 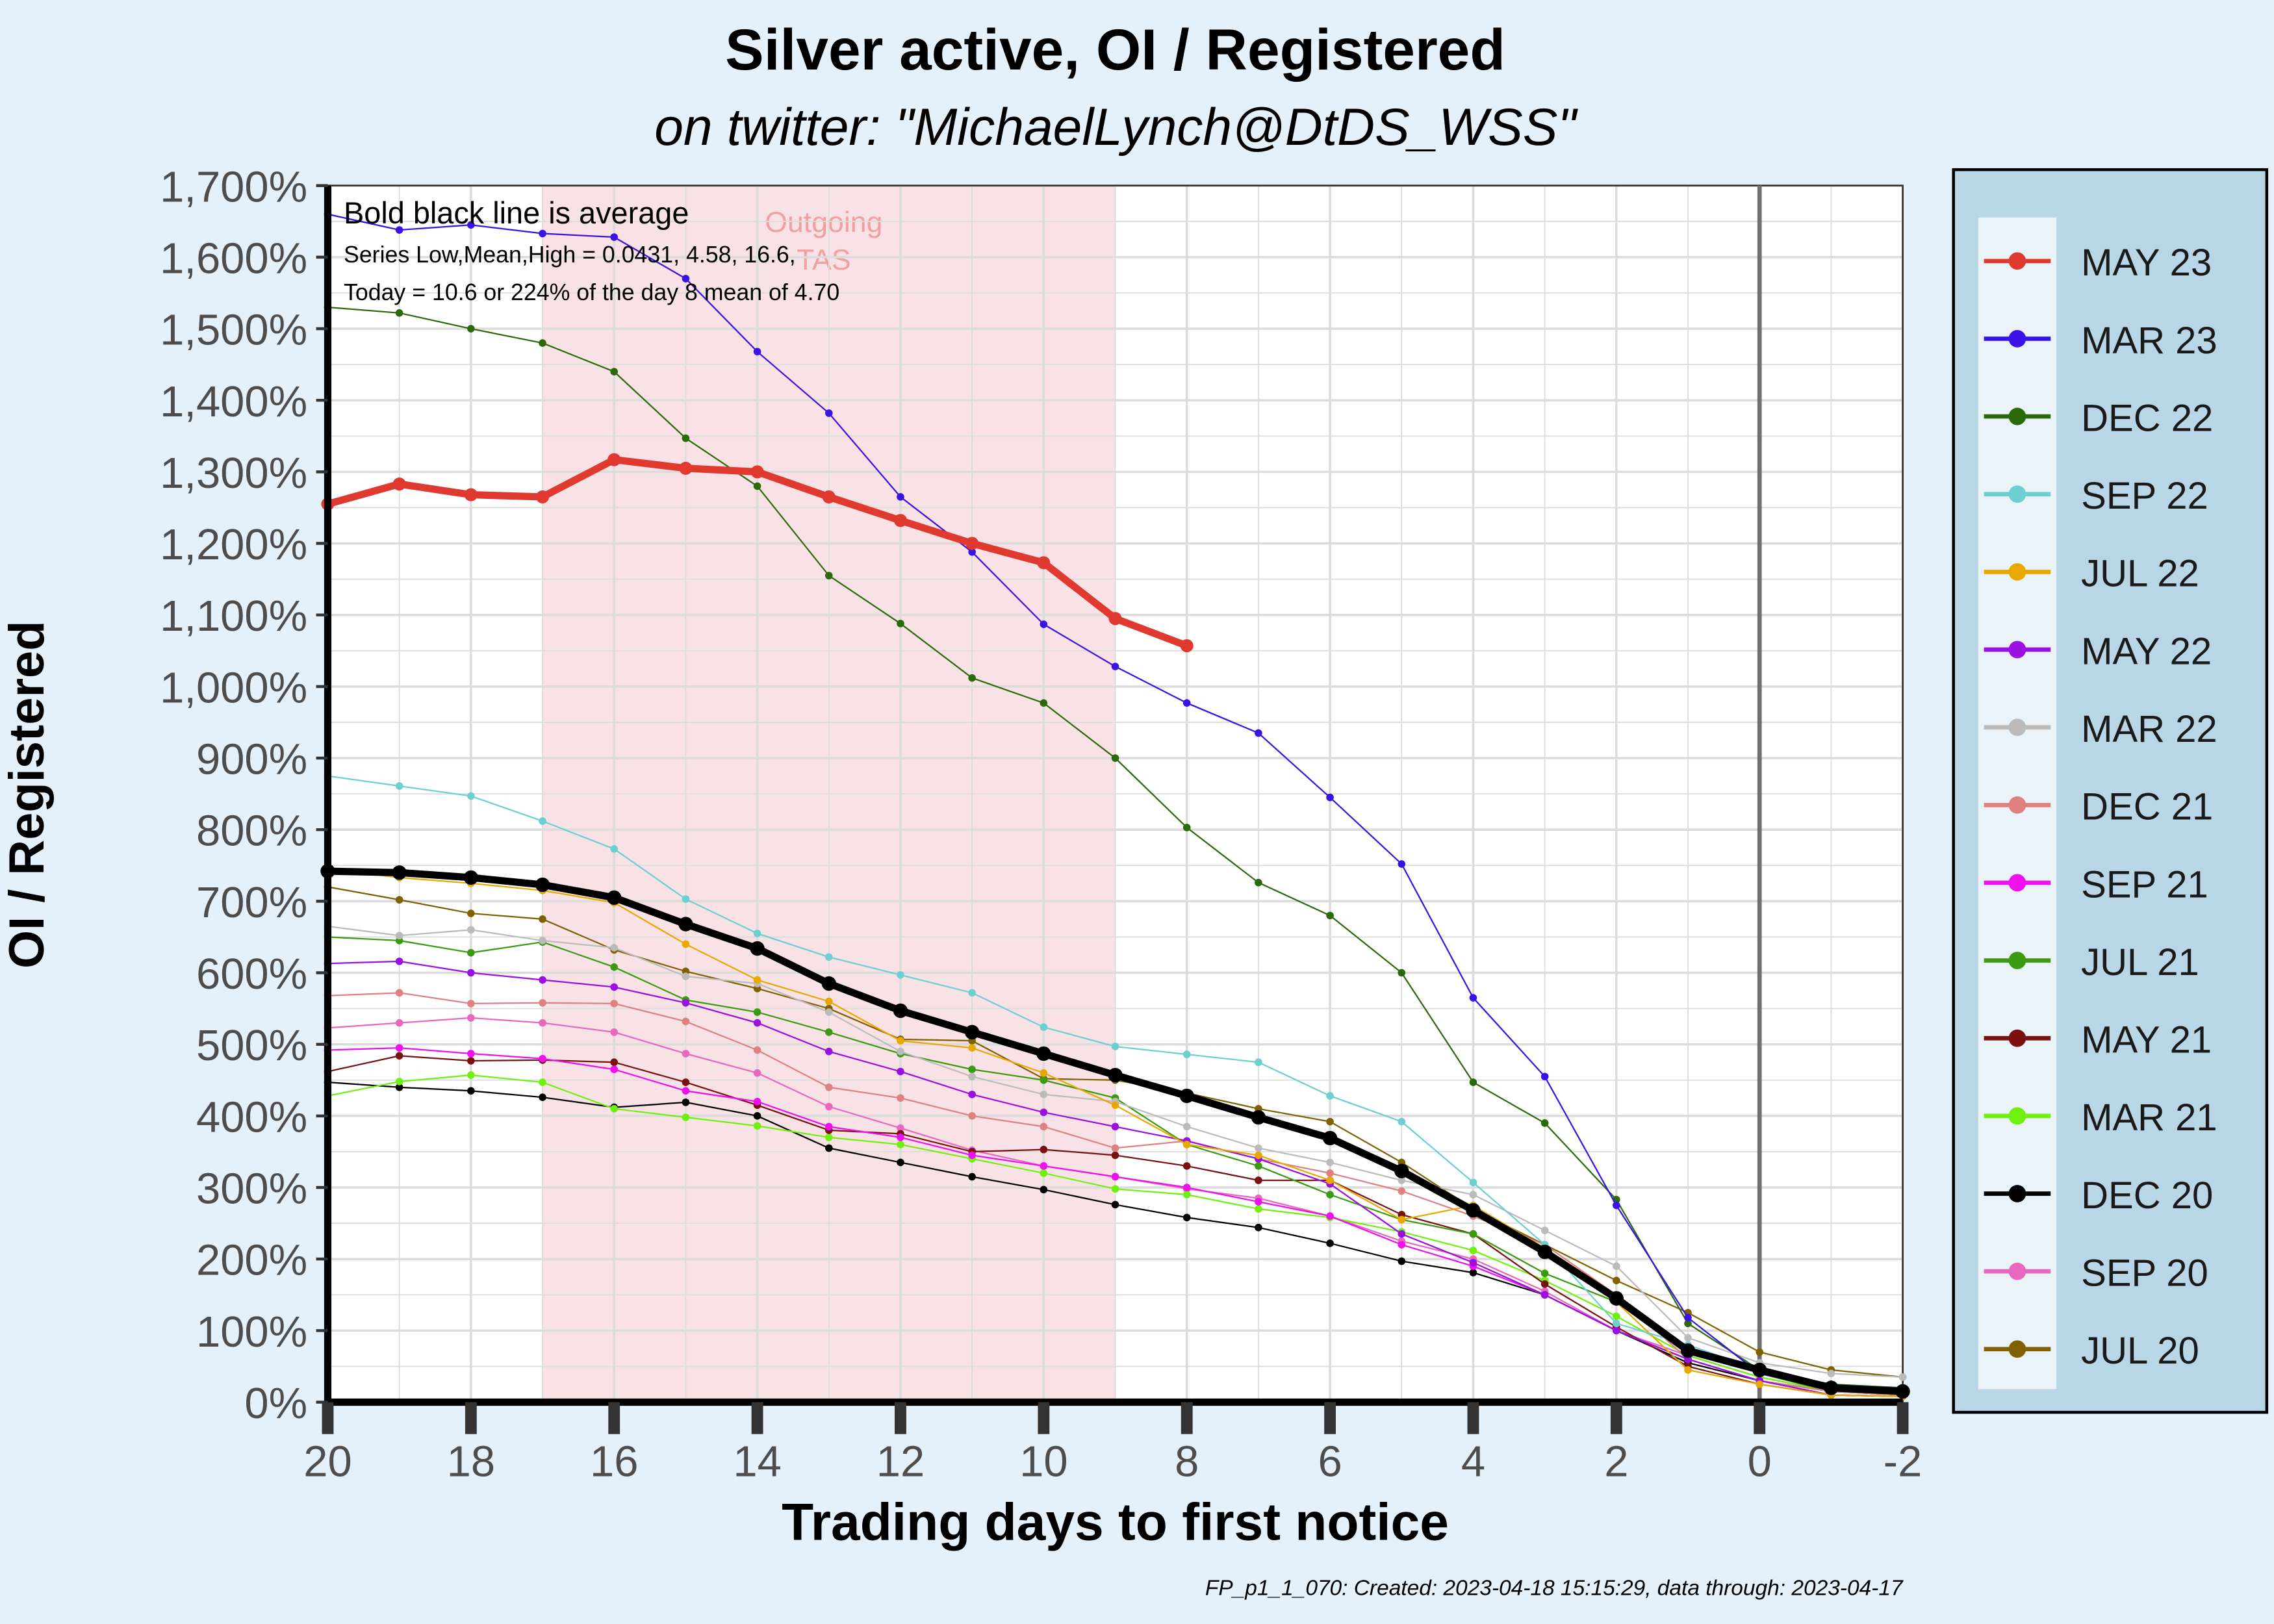 I want to click on y-tick-label: 1,200%, so click(x=233, y=544).